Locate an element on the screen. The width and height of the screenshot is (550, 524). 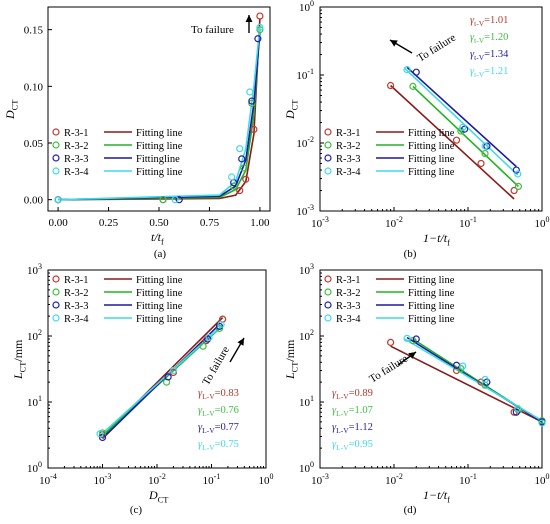
y-tick-label: 0.05 is located at coordinates (34, 144).